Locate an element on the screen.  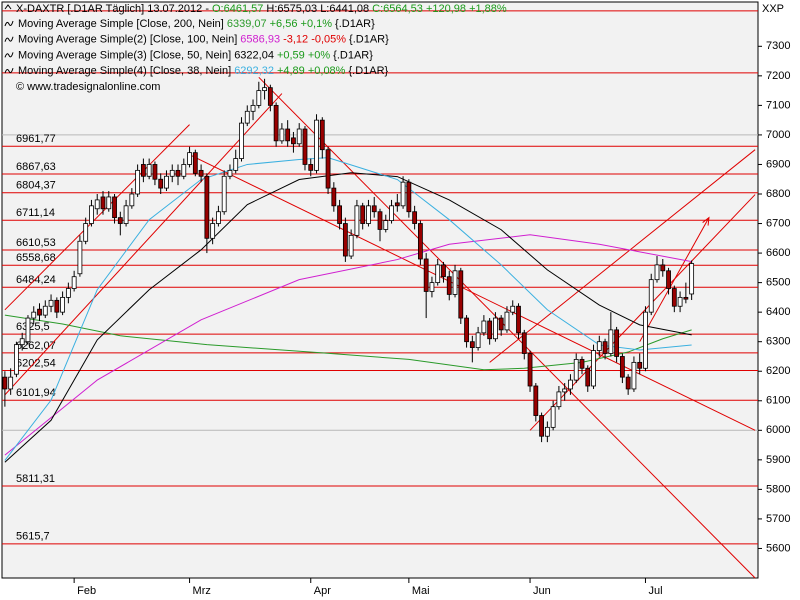
legend-last: 6339,07 is located at coordinates (247, 24).